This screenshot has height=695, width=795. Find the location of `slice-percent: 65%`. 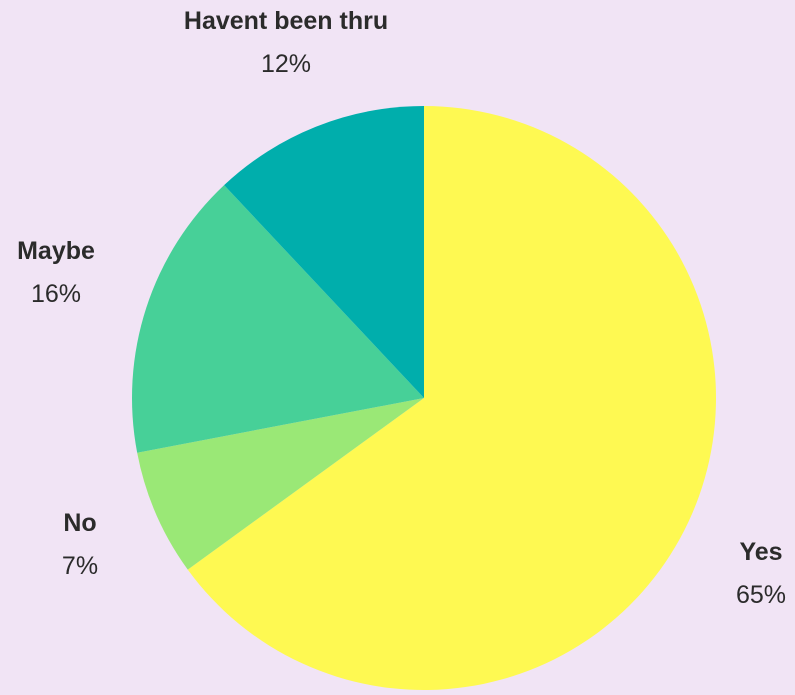

slice-percent: 65% is located at coordinates (761, 595).